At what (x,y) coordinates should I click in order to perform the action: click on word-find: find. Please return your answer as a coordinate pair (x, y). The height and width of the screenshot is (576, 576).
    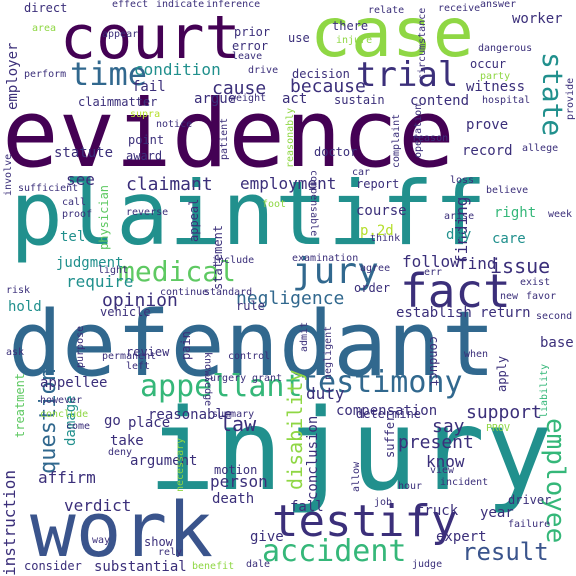
    Looking at the image, I should click on (477, 263).